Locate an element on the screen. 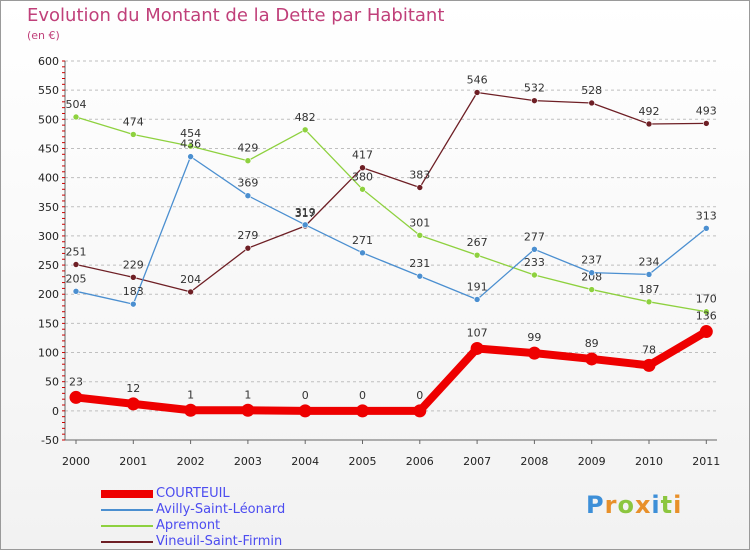  legend-swatch is located at coordinates (127, 541).